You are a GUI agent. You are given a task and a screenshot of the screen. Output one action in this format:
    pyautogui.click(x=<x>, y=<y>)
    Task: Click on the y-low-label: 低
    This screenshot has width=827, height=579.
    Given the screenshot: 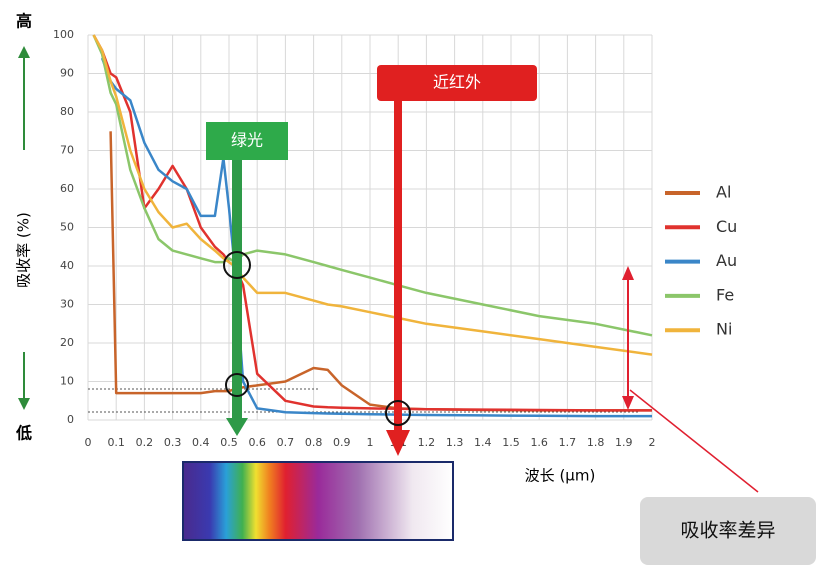 What is the action you would take?
    pyautogui.click(x=23, y=433)
    